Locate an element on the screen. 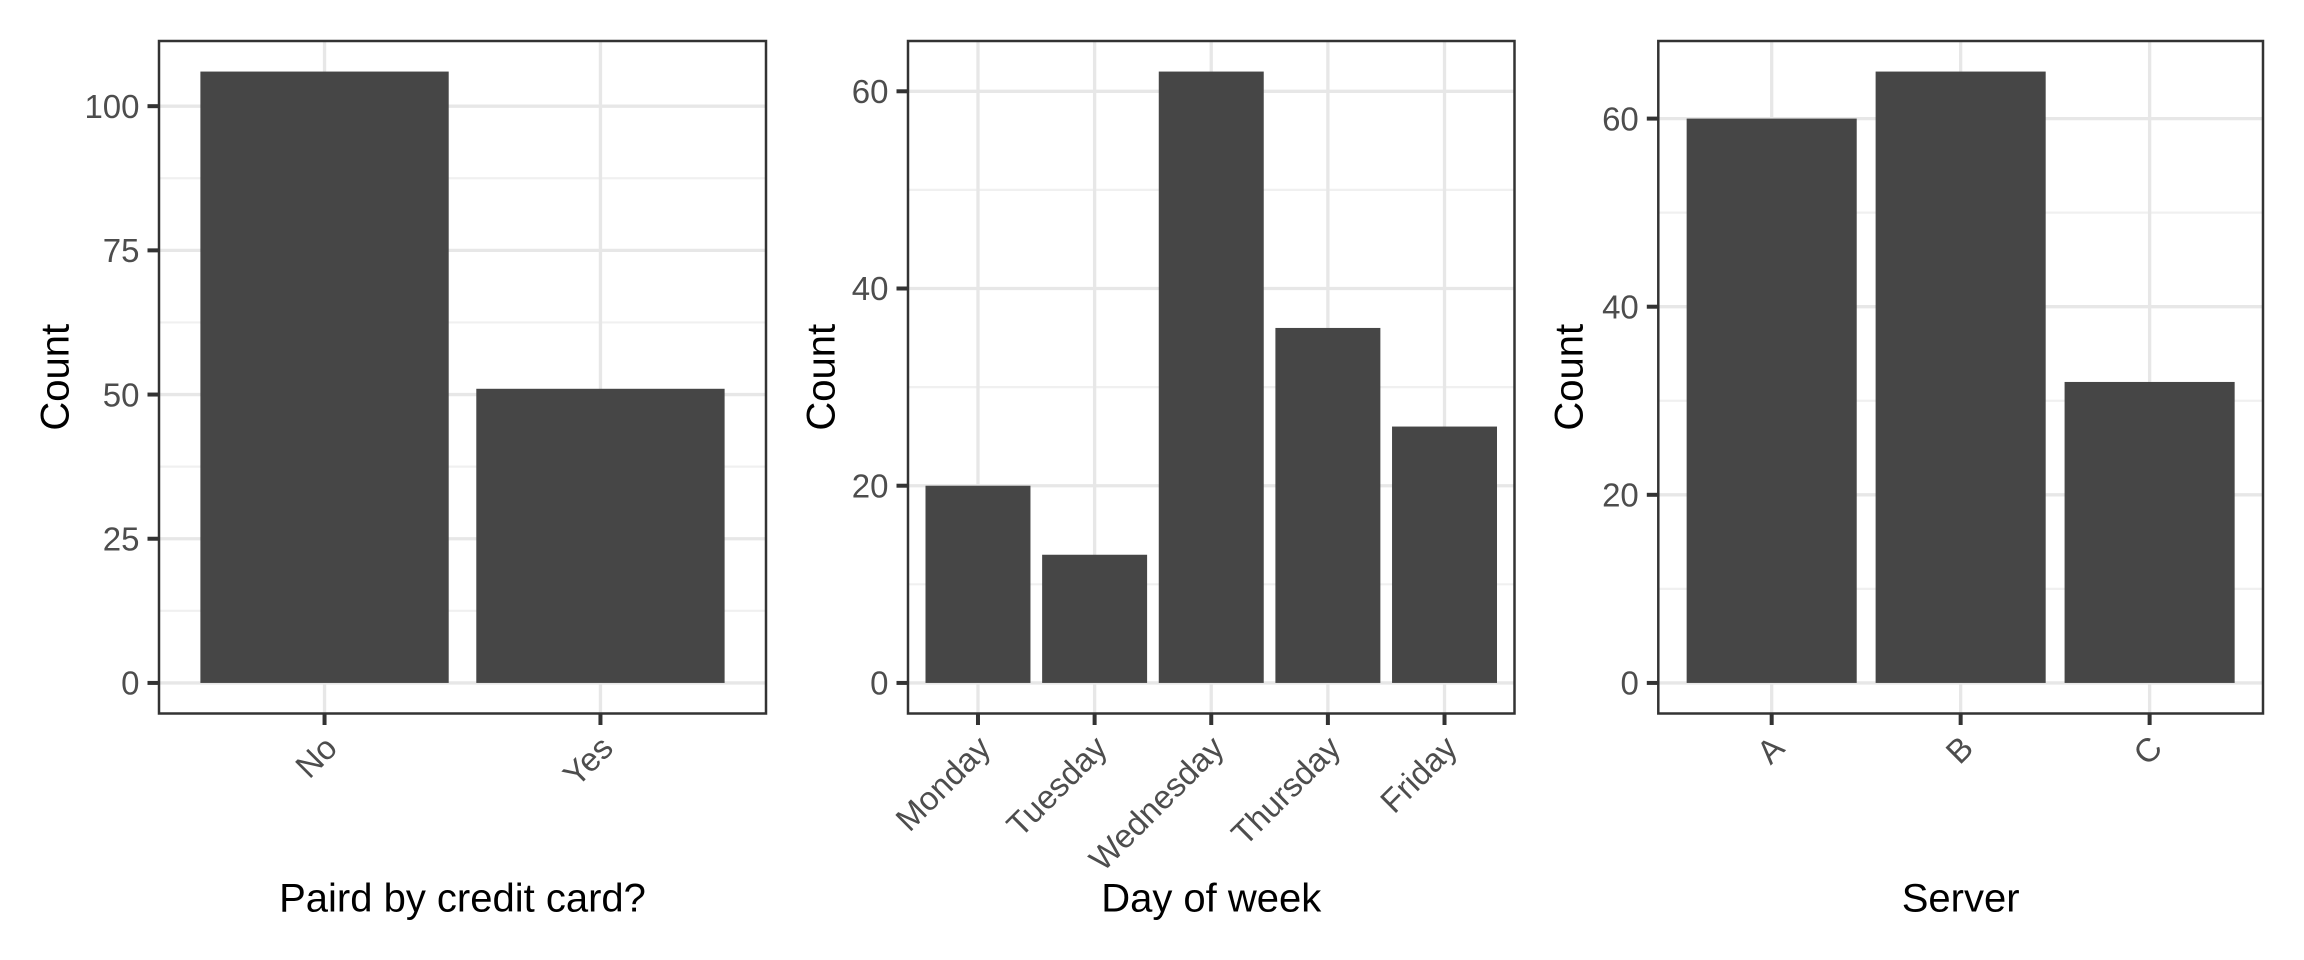  y-tick-label: 75 is located at coordinates (121, 250).